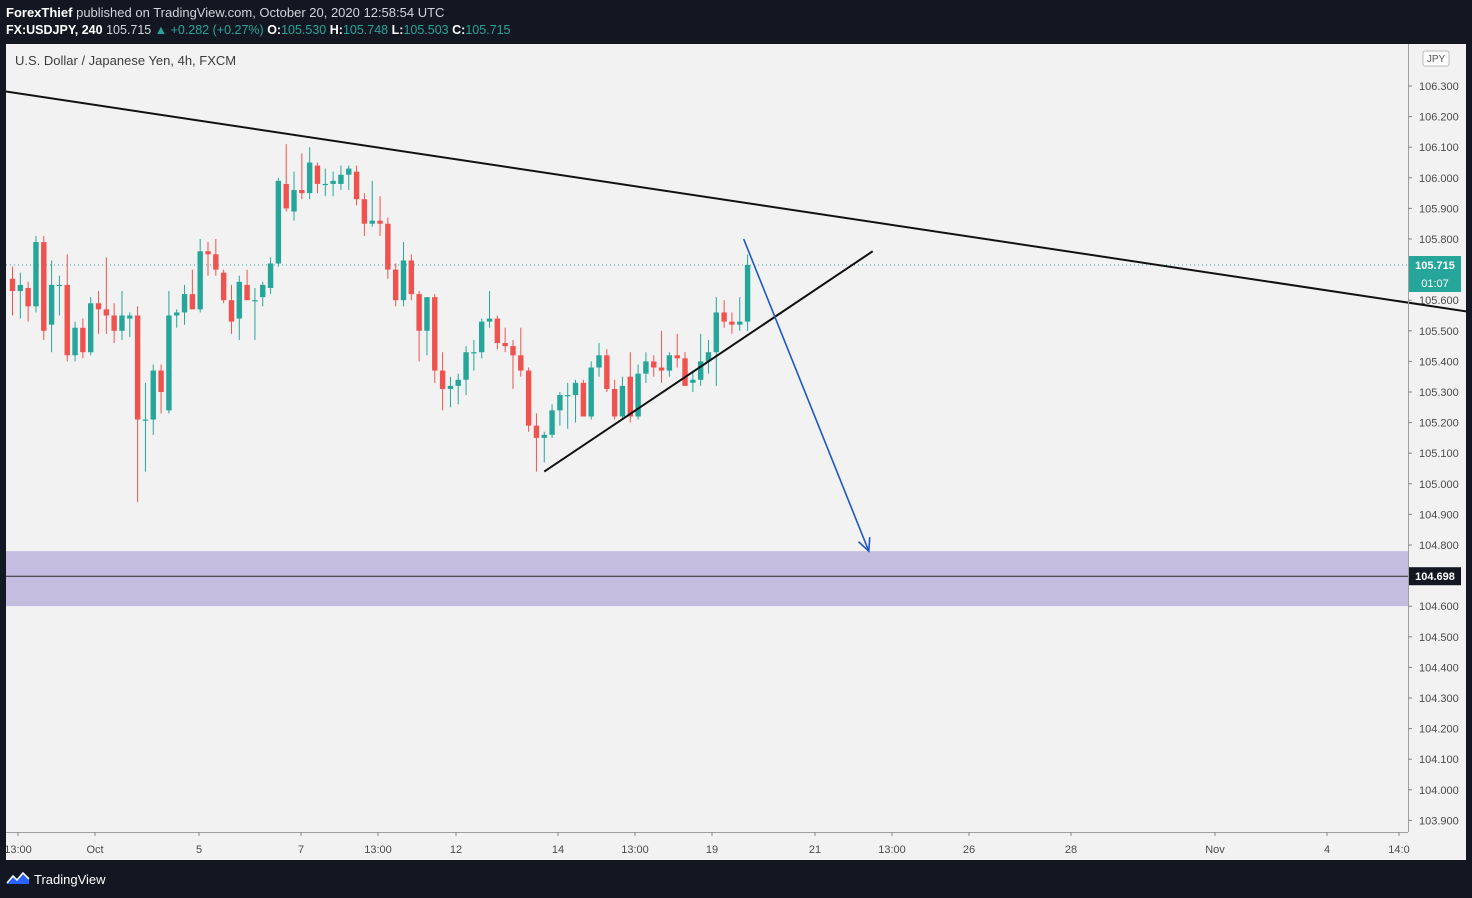 The height and width of the screenshot is (898, 1472). What do you see at coordinates (1439, 179) in the screenshot?
I see `price-tick-label: 106.000` at bounding box center [1439, 179].